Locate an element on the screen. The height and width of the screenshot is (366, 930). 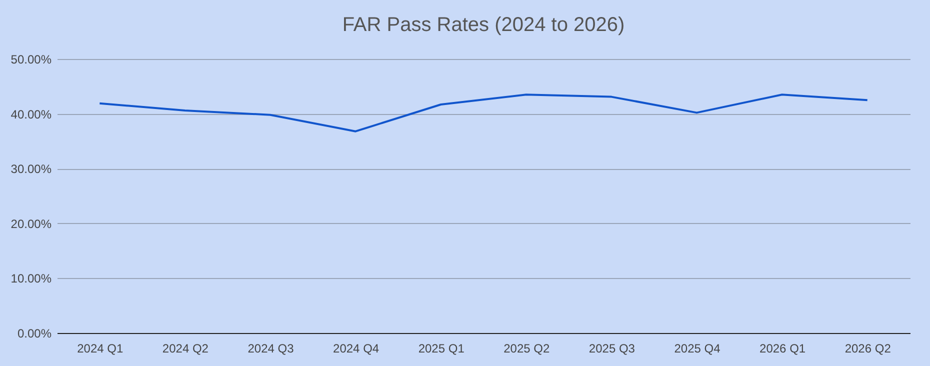
x-tick-label: 2024 Q1 is located at coordinates (100, 349).